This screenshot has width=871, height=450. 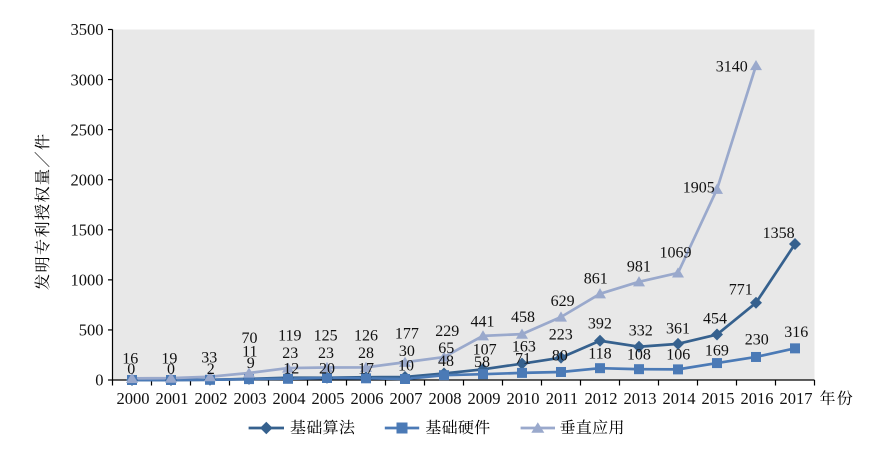 I want to click on svg-text: 2003, so click(x=250, y=398).